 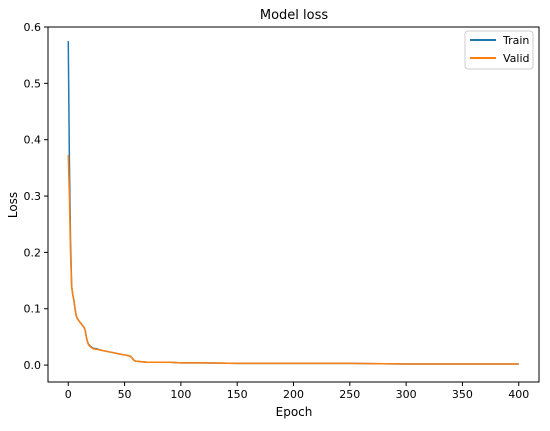 I want to click on x-tick-label: 250, so click(x=349, y=394).